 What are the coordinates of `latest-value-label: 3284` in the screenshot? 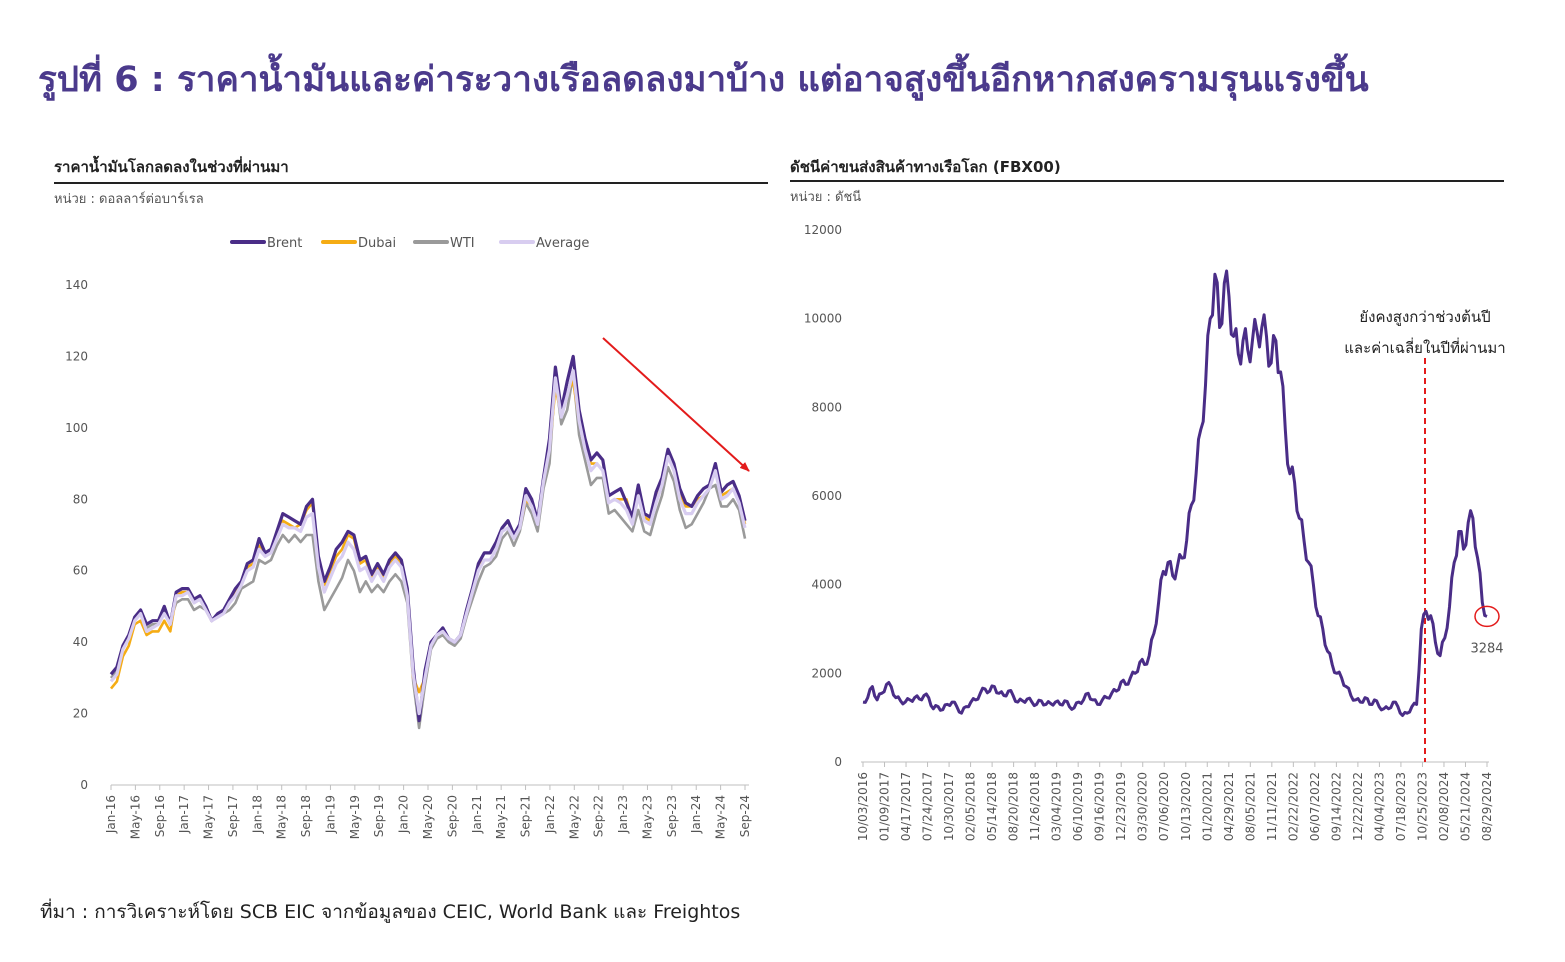 It's located at (1486, 648).